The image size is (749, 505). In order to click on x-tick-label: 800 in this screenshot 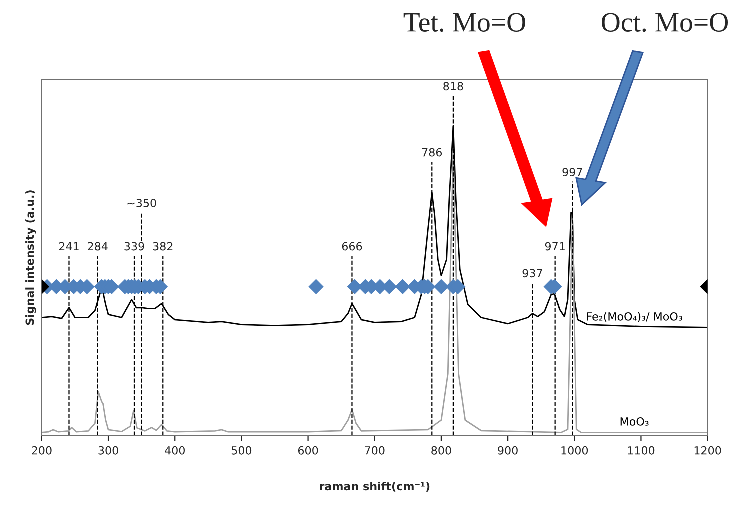, I will do `click(442, 450)`.